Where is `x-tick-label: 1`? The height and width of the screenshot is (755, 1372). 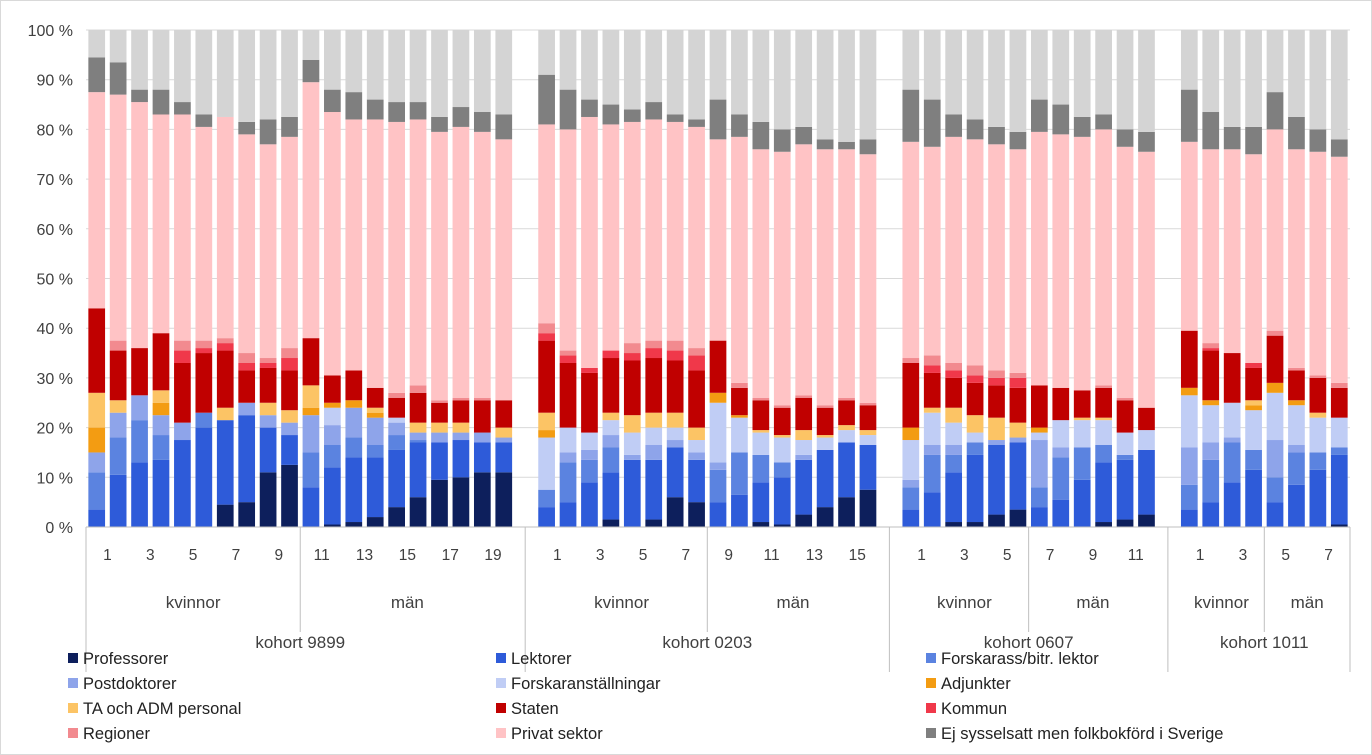
x-tick-label: 1 is located at coordinates (107, 555).